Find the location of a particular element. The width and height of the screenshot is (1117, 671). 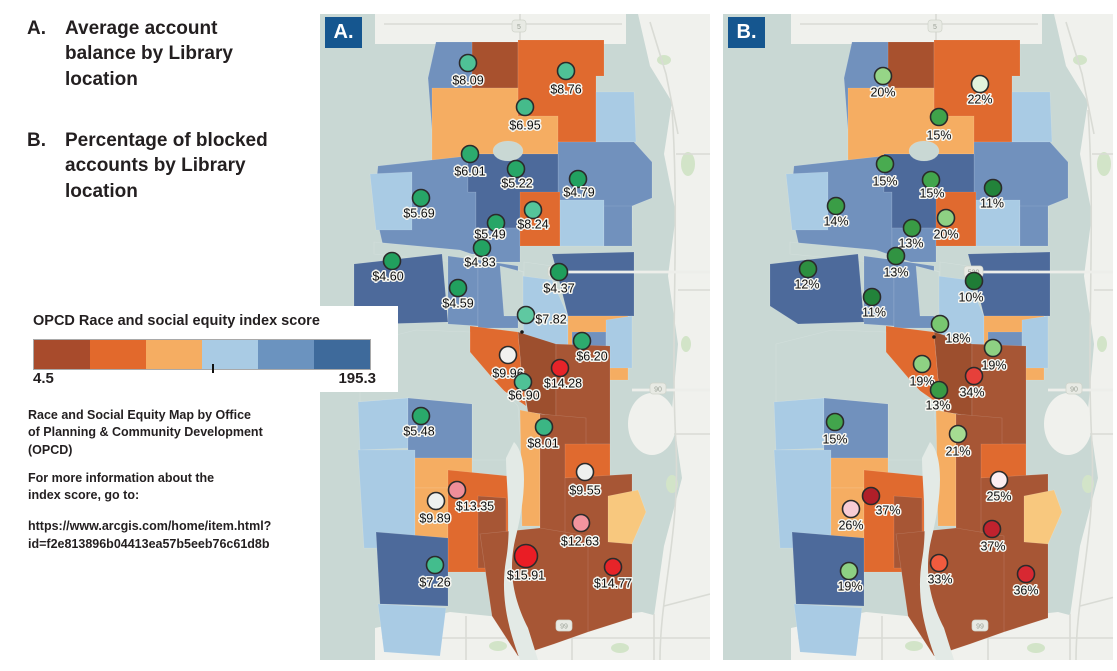

library-marker: $4.37 is located at coordinates (559, 279).